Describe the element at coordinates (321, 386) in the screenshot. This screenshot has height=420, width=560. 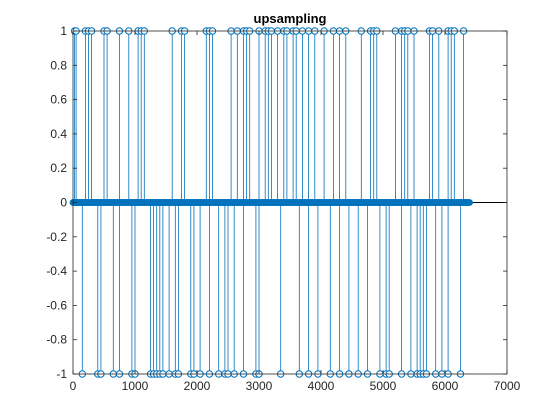
I see `x-tick-label: 4000` at that location.